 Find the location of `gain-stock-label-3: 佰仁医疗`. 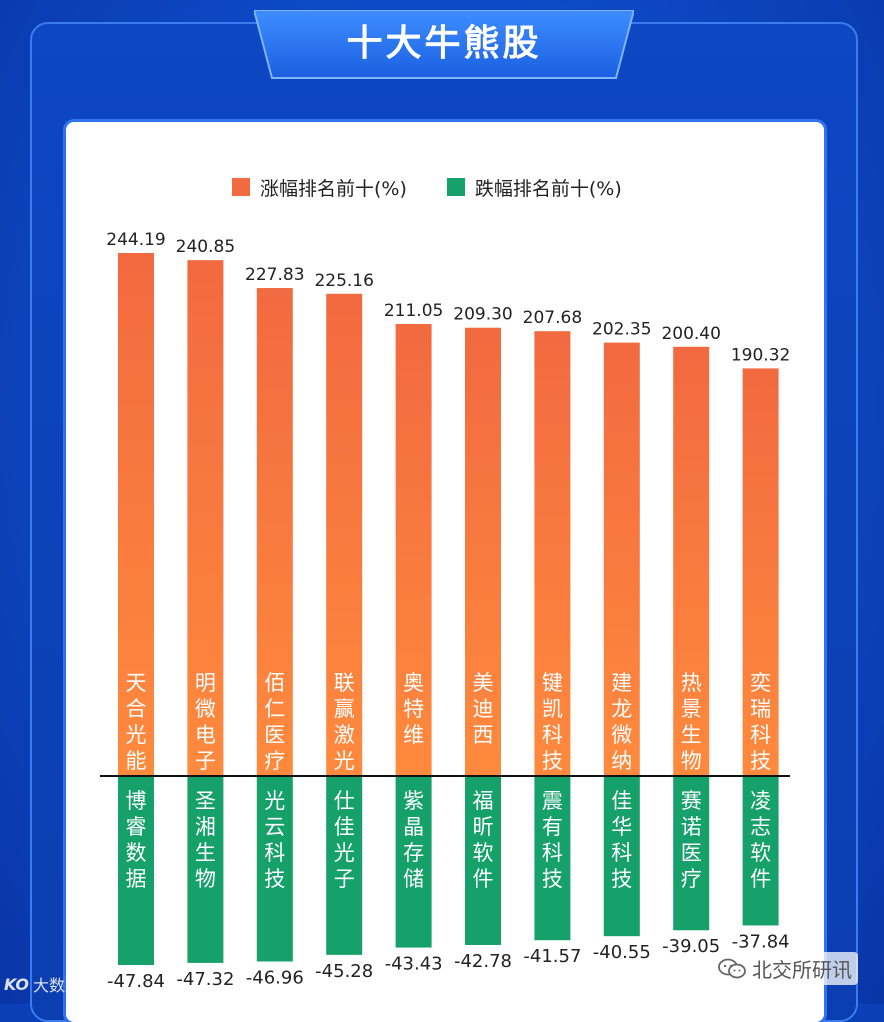

gain-stock-label-3: 佰仁医疗 is located at coordinates (274, 722).